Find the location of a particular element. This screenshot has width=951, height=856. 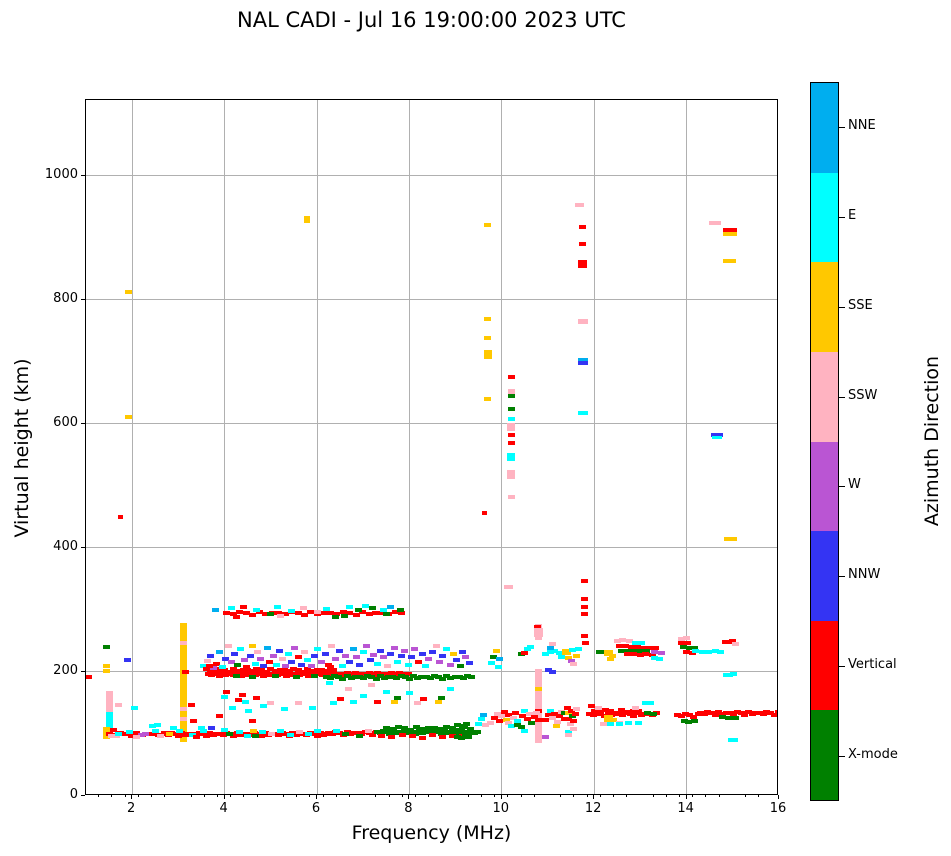

y-tick-label: 400 is located at coordinates (65, 546).